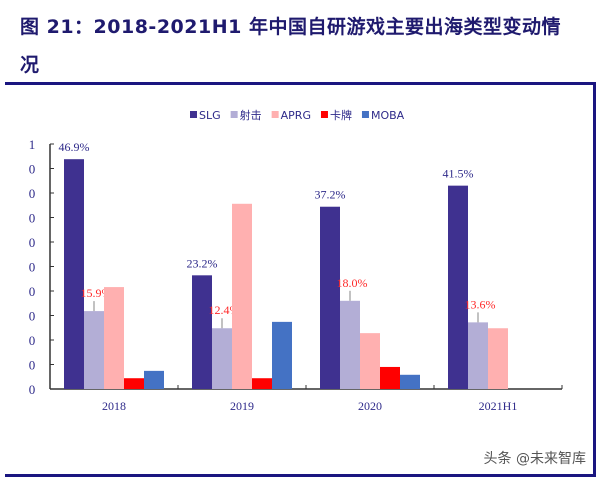 This screenshot has width=600, height=479. Describe the element at coordinates (330, 297) in the screenshot. I see `bar-SLG-2020` at that location.